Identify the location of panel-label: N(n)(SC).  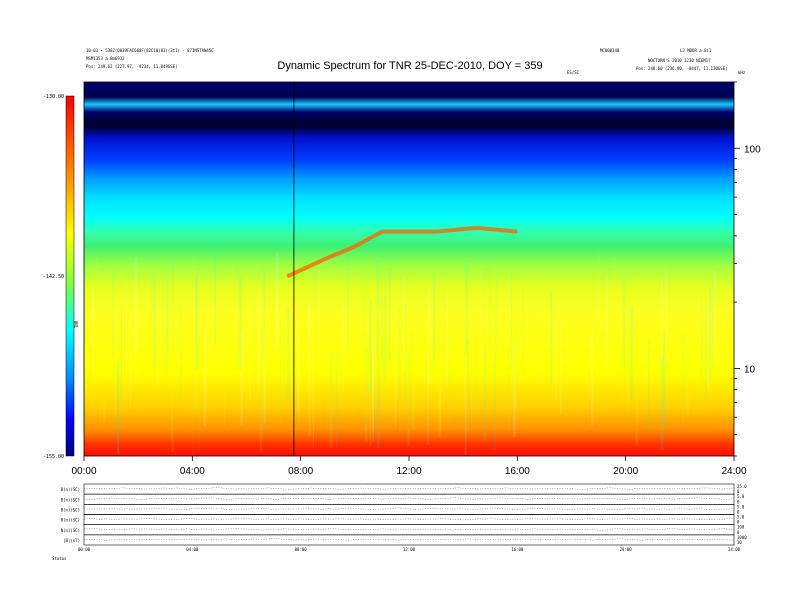
(70, 530).